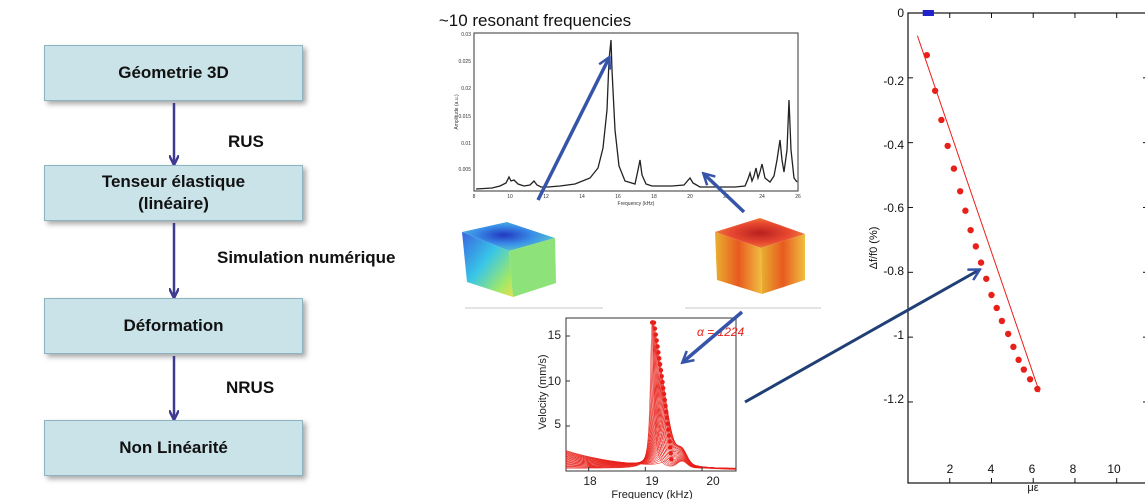  I want to click on strain-xtick: 2, so click(950, 469).